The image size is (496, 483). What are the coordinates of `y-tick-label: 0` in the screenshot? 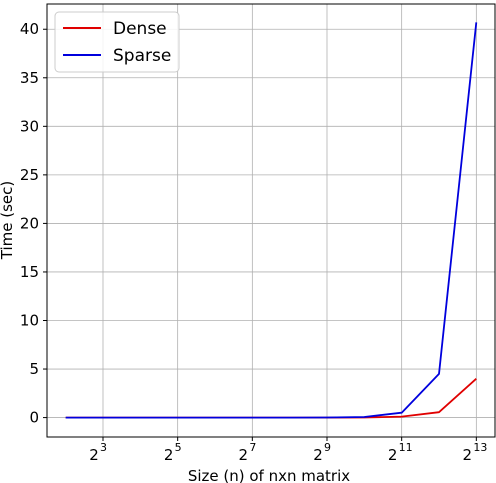 It's located at (34, 418).